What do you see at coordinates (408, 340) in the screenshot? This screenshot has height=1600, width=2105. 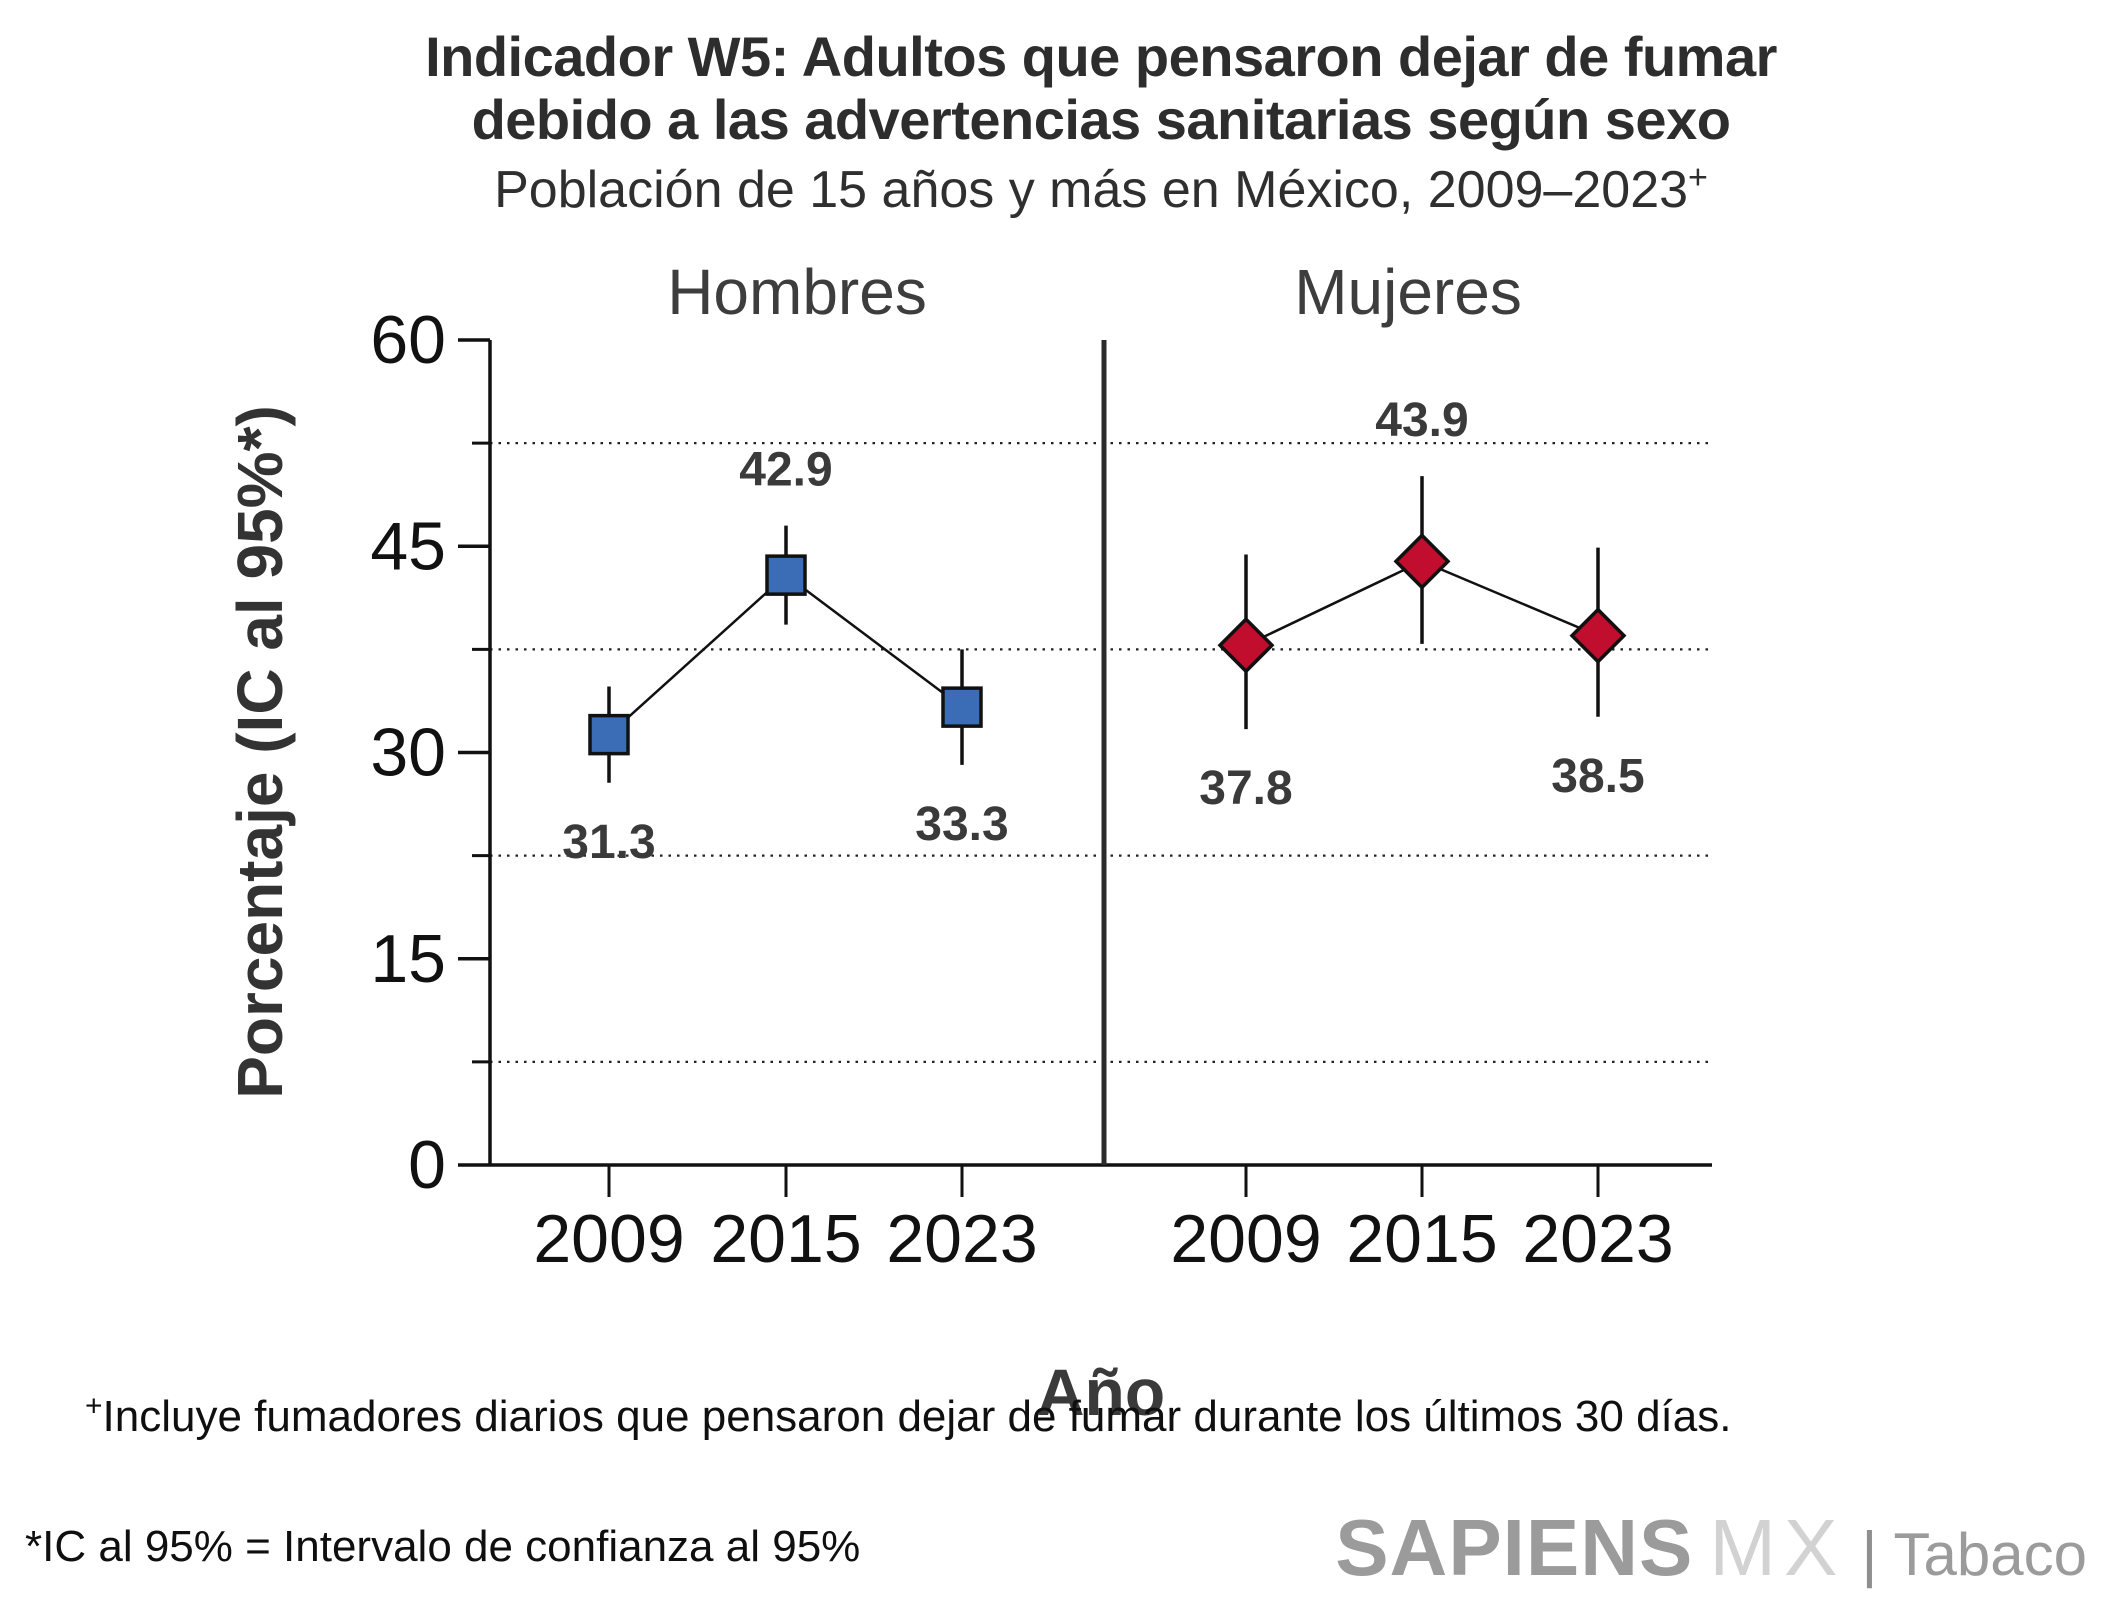 I see `y-tick-label: 60` at bounding box center [408, 340].